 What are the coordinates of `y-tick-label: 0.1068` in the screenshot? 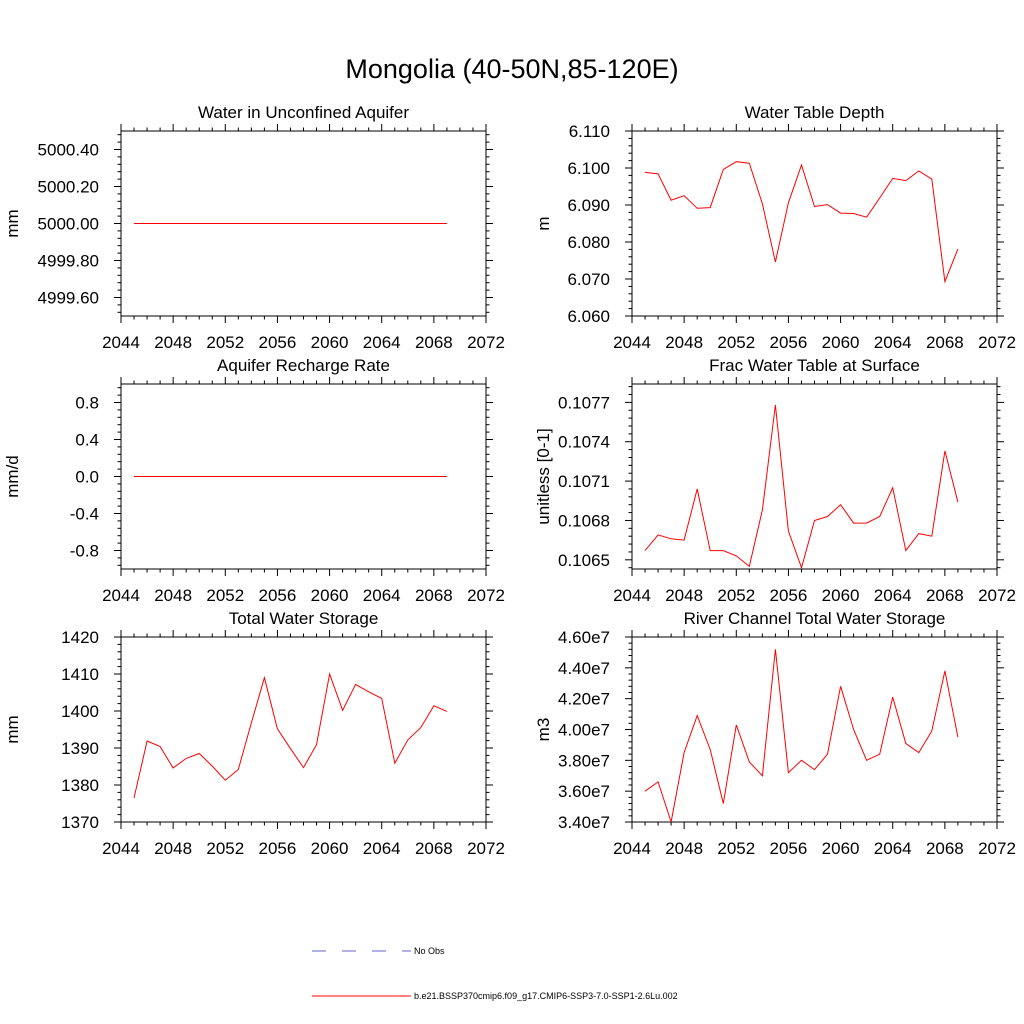 It's located at (584, 520).